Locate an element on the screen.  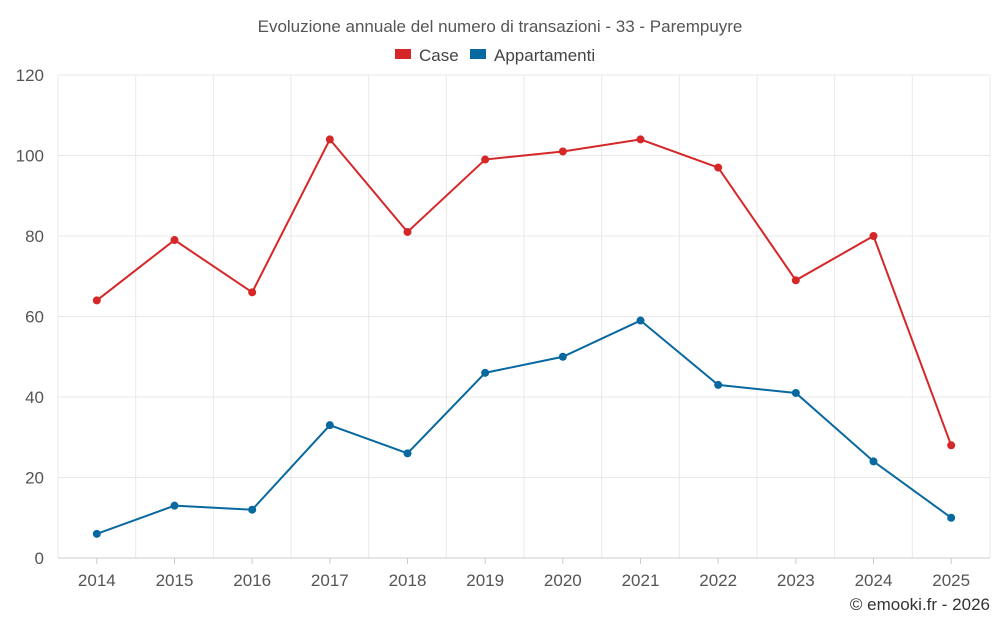
y-tick-label: 0 is located at coordinates (39, 558).